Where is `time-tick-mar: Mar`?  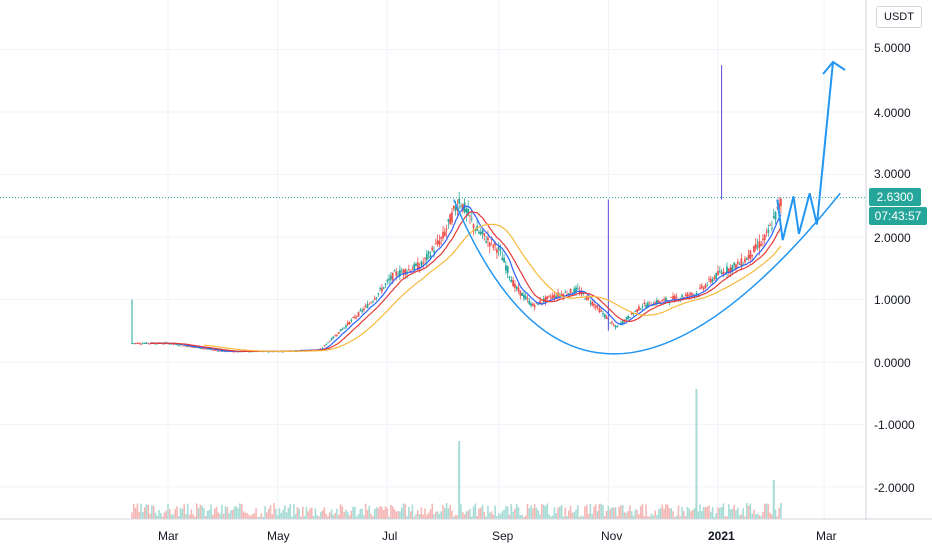 time-tick-mar: Mar is located at coordinates (168, 536).